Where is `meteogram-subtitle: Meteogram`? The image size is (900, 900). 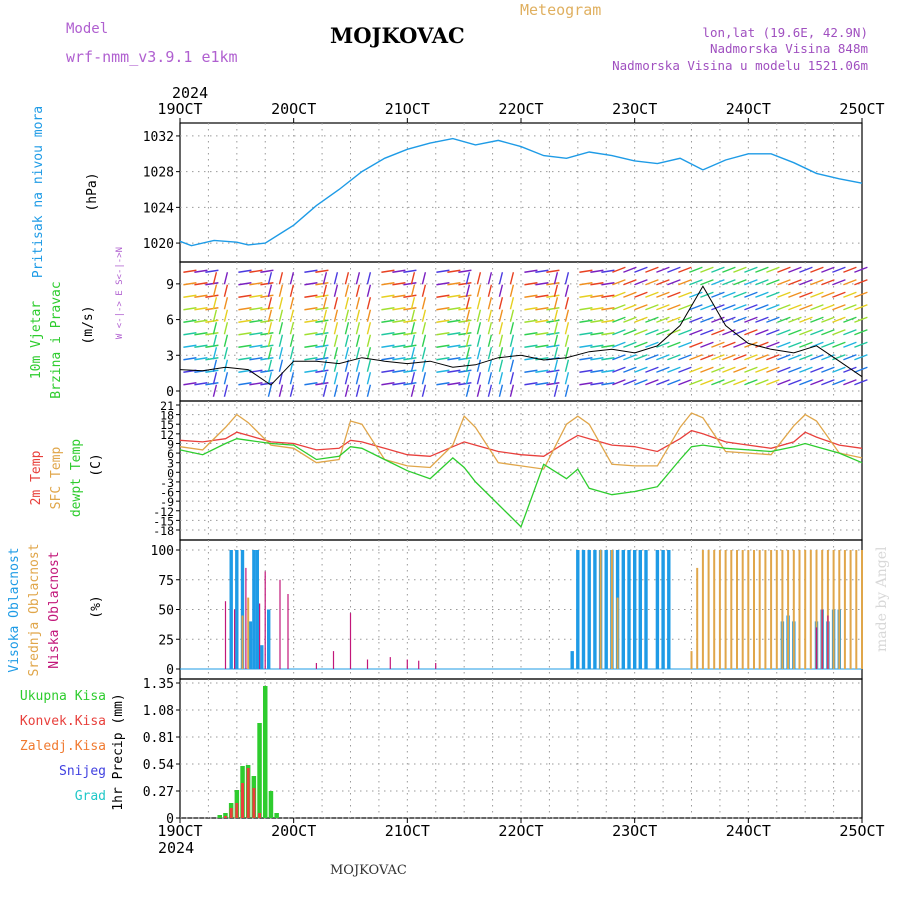
meteogram-subtitle: Meteogram is located at coordinates (560, 10).